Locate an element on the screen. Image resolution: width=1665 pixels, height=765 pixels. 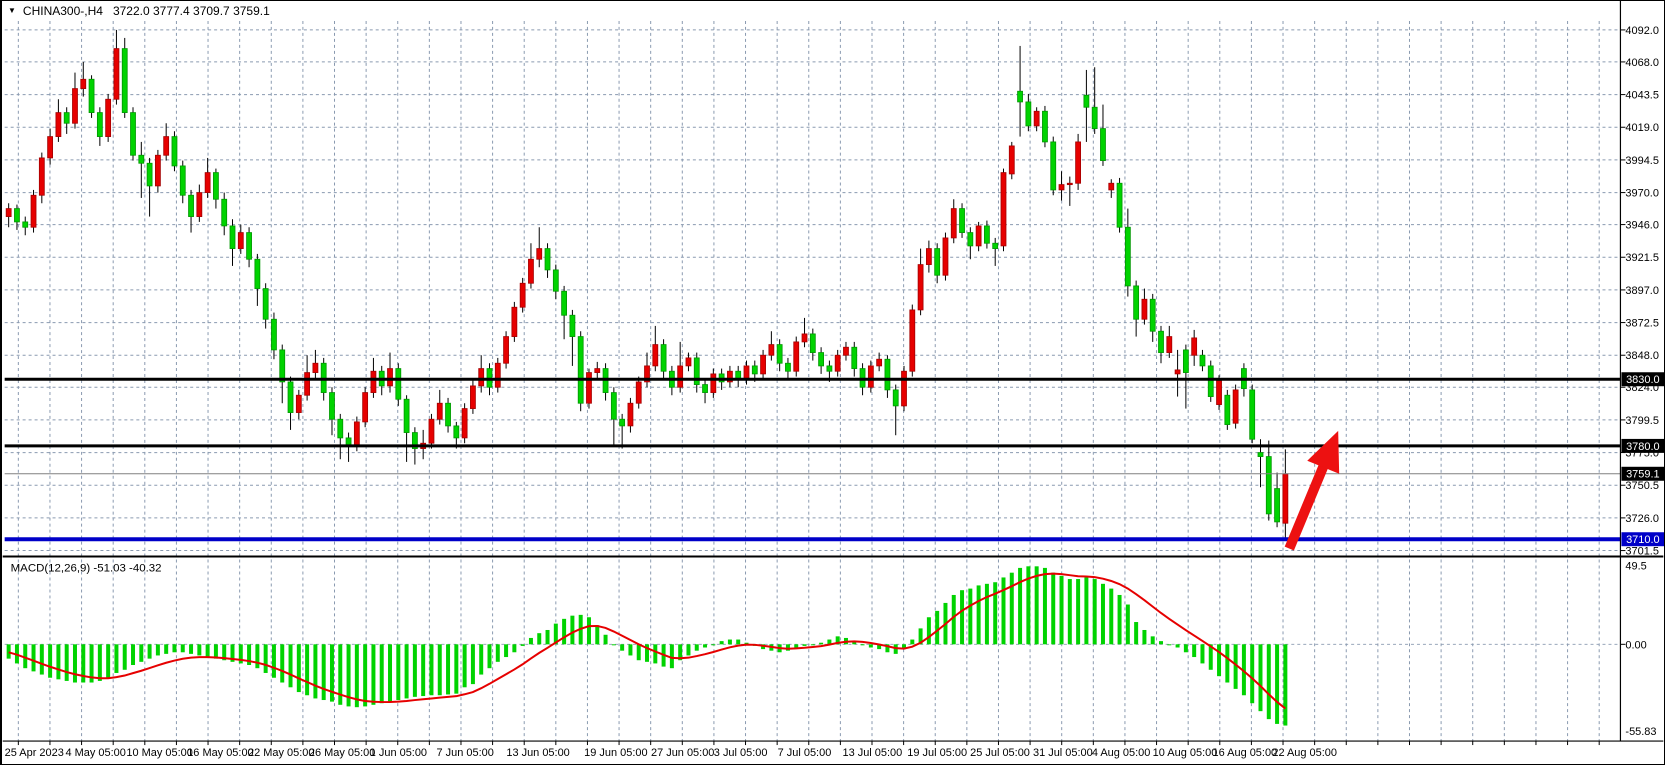
time-tick-label: 4 Aug 05:00 is located at coordinates (1121, 753).